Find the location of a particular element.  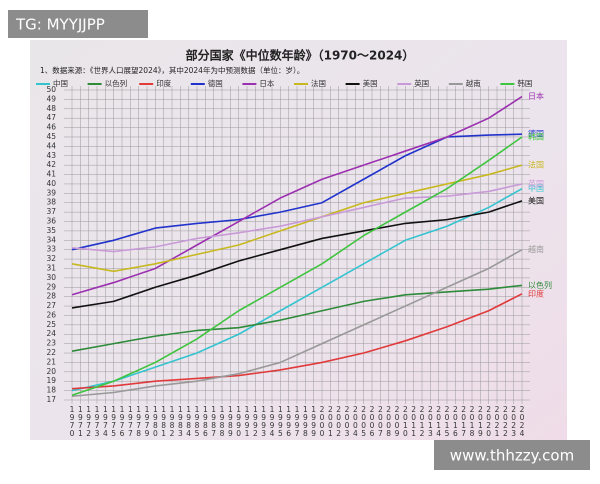

y-tick-label: 21 is located at coordinates (51, 361).